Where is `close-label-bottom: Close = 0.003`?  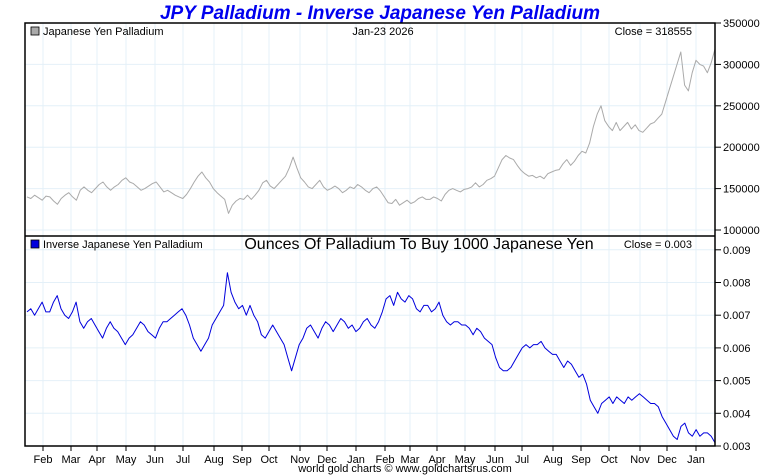
close-label-bottom: Close = 0.003 is located at coordinates (658, 245).